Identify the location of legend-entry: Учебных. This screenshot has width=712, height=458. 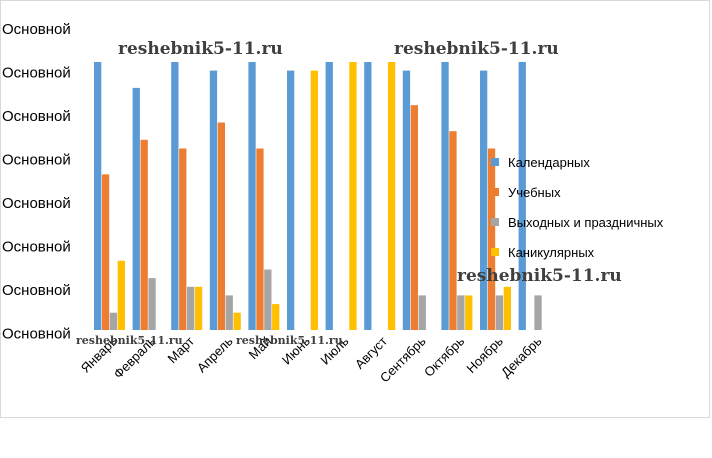
(534, 192).